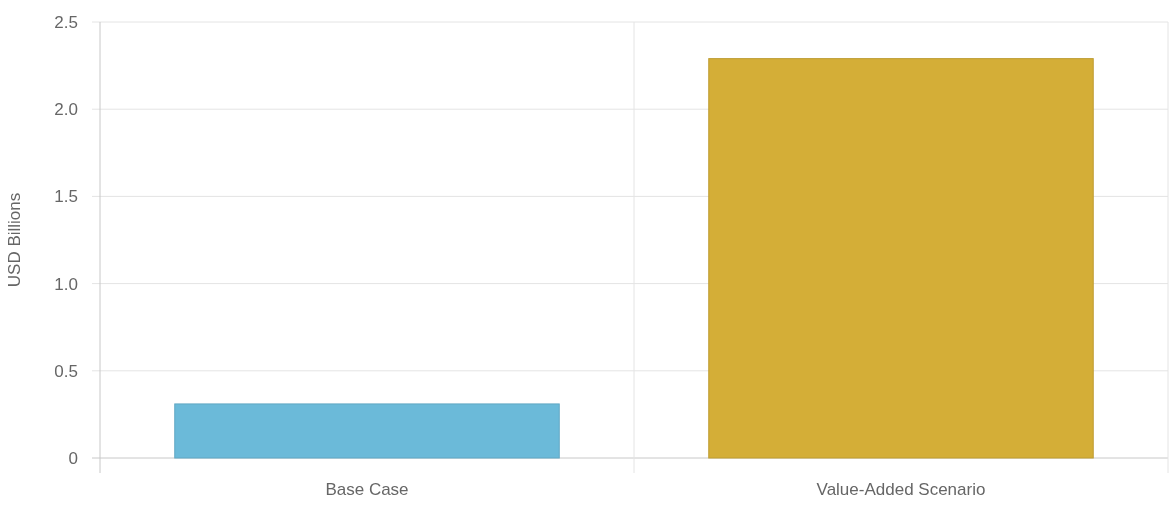 The width and height of the screenshot is (1170, 507). What do you see at coordinates (367, 489) in the screenshot?
I see `x-tick-label: Base Case` at bounding box center [367, 489].